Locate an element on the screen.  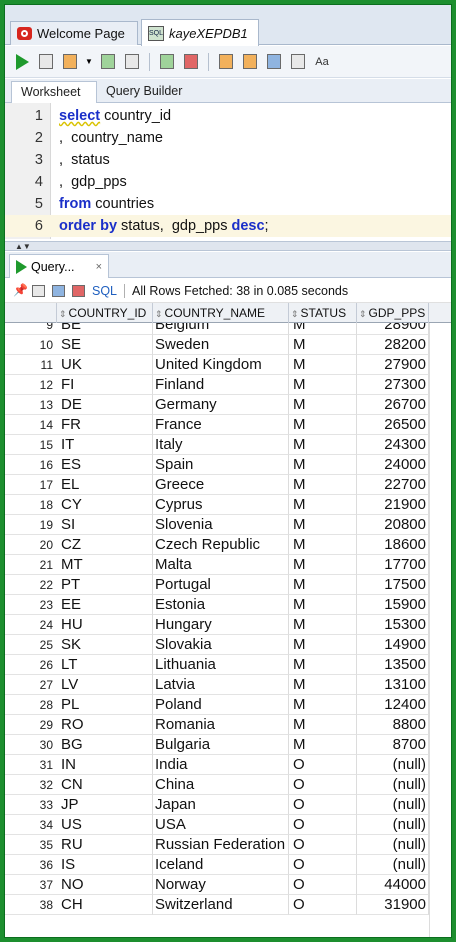
sql-link: SQL is located at coordinates (105, 290).